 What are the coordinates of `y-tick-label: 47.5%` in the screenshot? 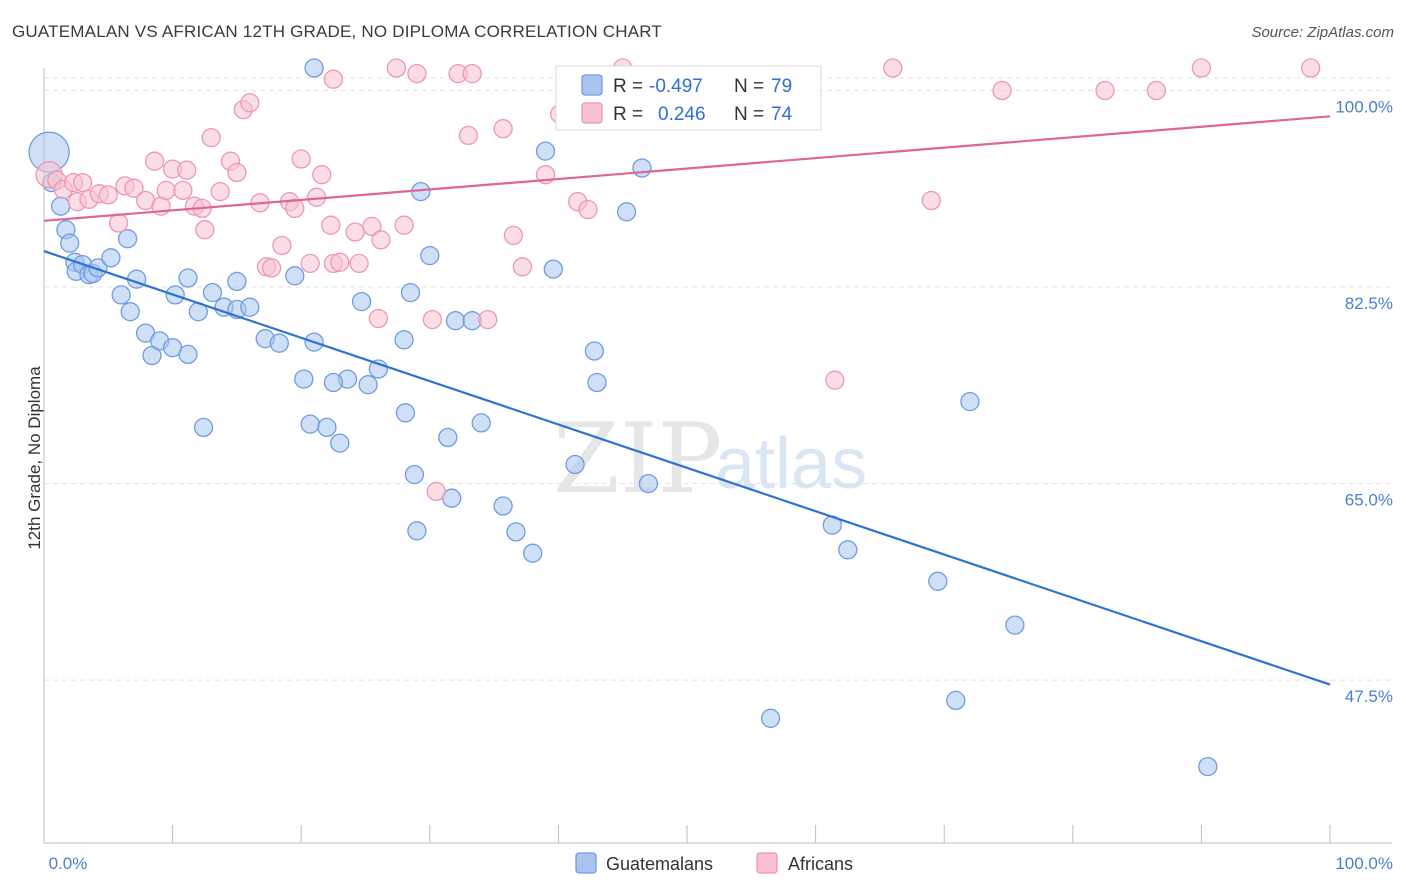 It's located at (1369, 696).